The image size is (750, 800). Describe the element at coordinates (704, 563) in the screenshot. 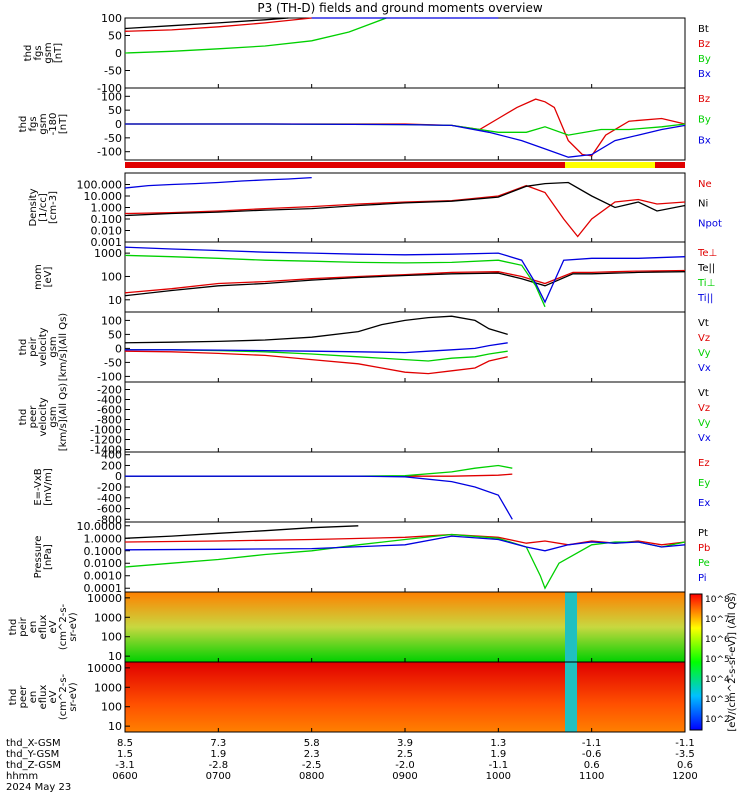

I see `legend-Pe: Pe` at that location.